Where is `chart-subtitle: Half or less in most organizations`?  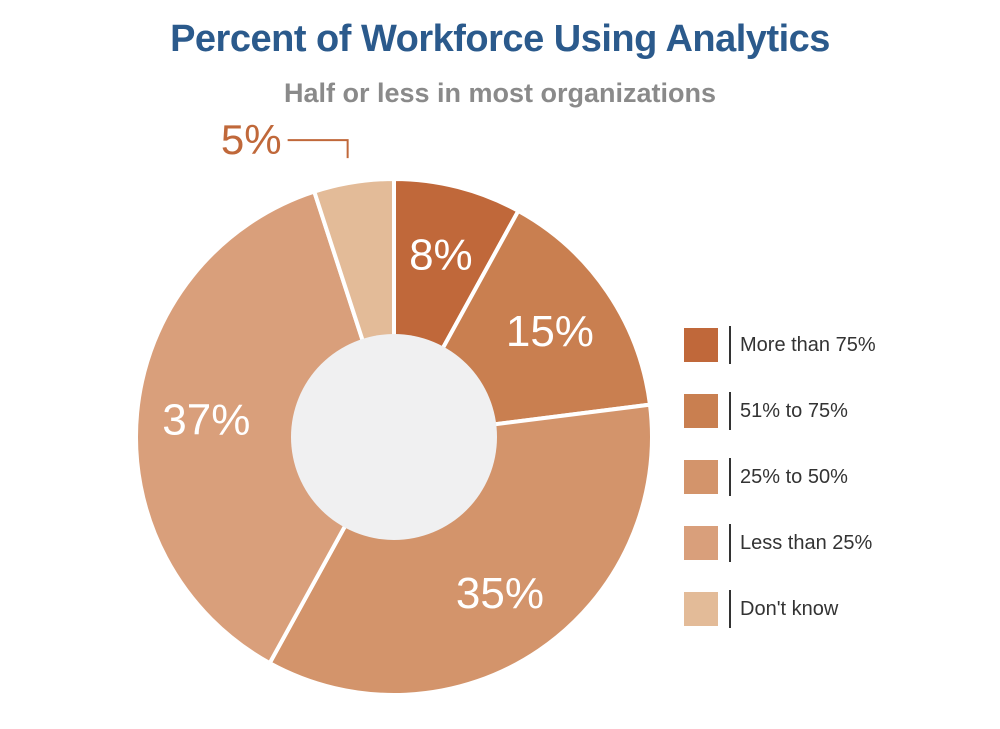
chart-subtitle: Half or less in most organizations is located at coordinates (500, 93).